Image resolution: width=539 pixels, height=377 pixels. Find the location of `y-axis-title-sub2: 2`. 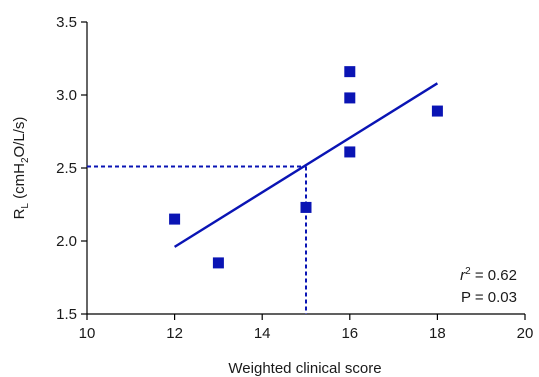

y-axis-title-sub2: 2 is located at coordinates (25, 160).